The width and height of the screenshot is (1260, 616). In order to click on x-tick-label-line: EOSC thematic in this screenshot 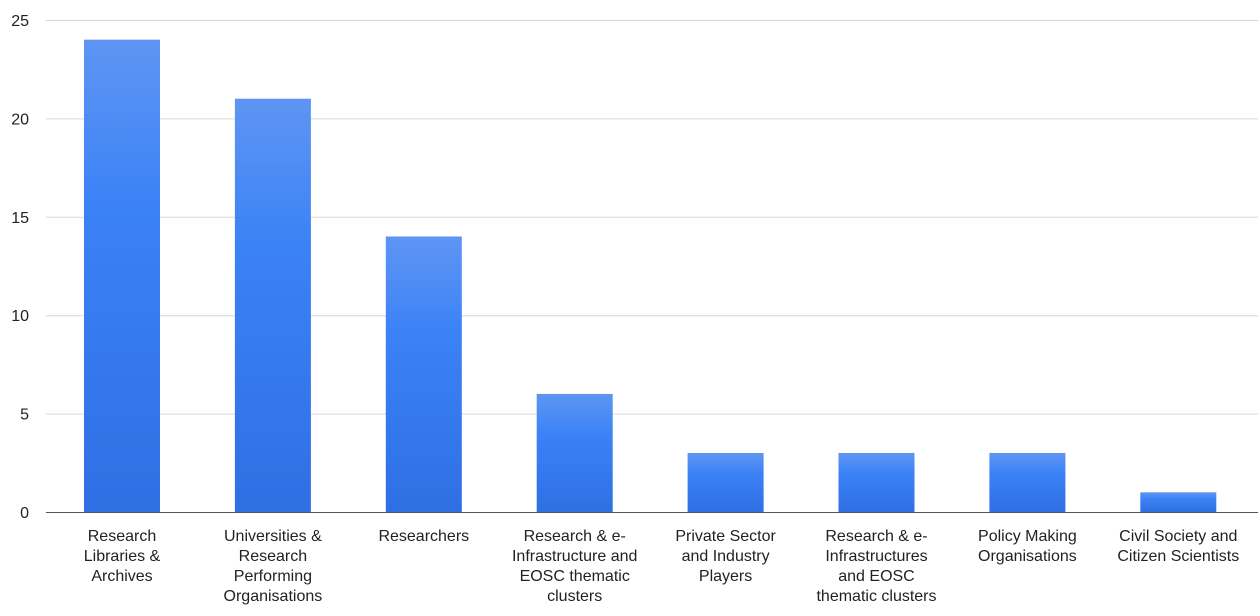, I will do `click(575, 576)`.